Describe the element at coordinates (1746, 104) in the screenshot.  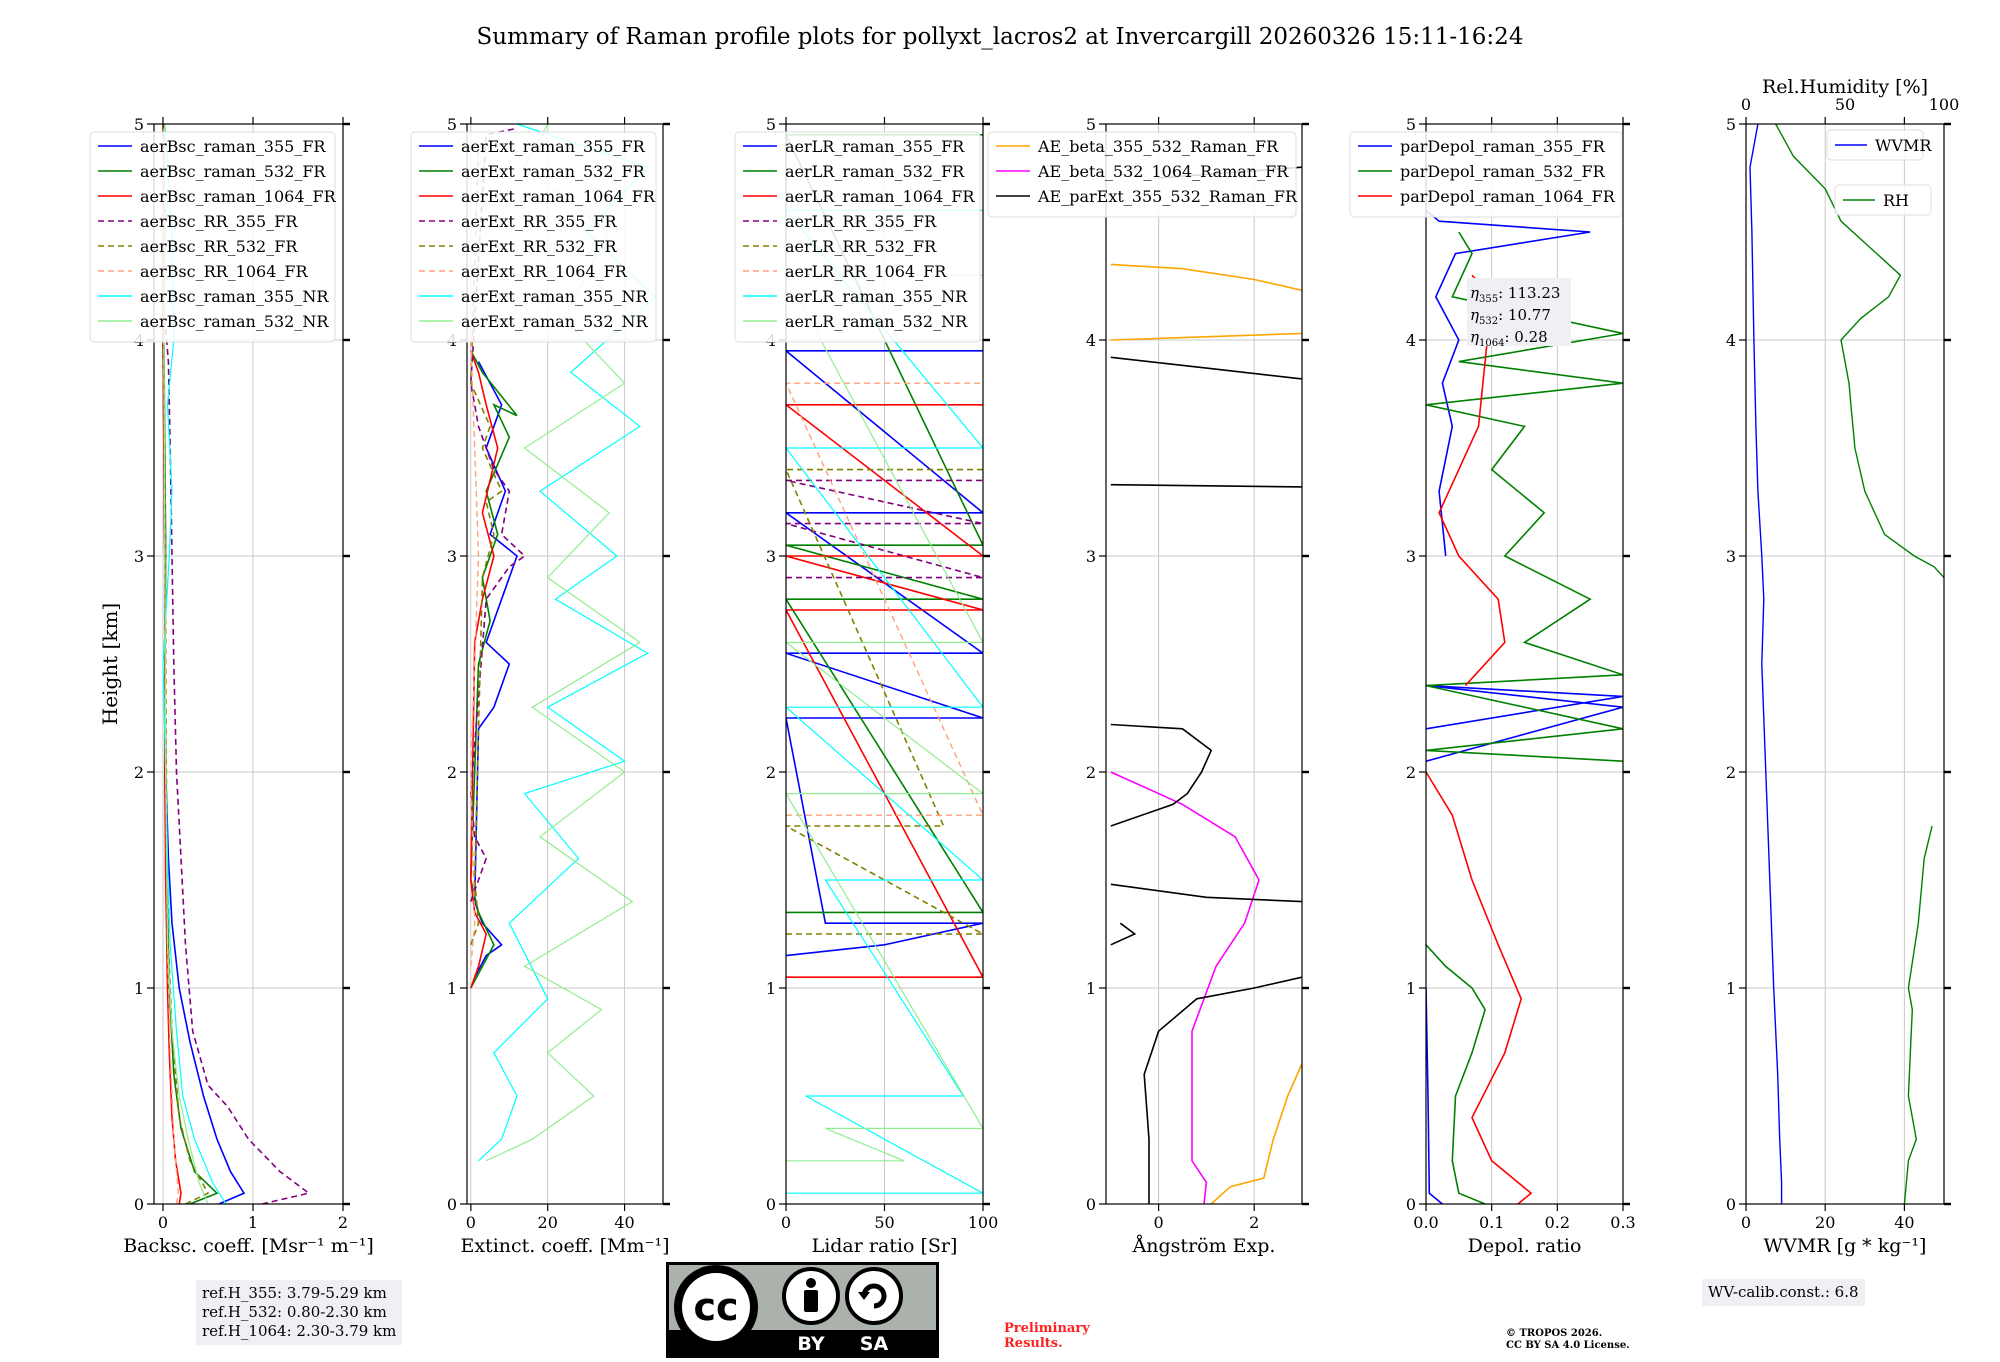
I see `top-tick-label: 0` at that location.